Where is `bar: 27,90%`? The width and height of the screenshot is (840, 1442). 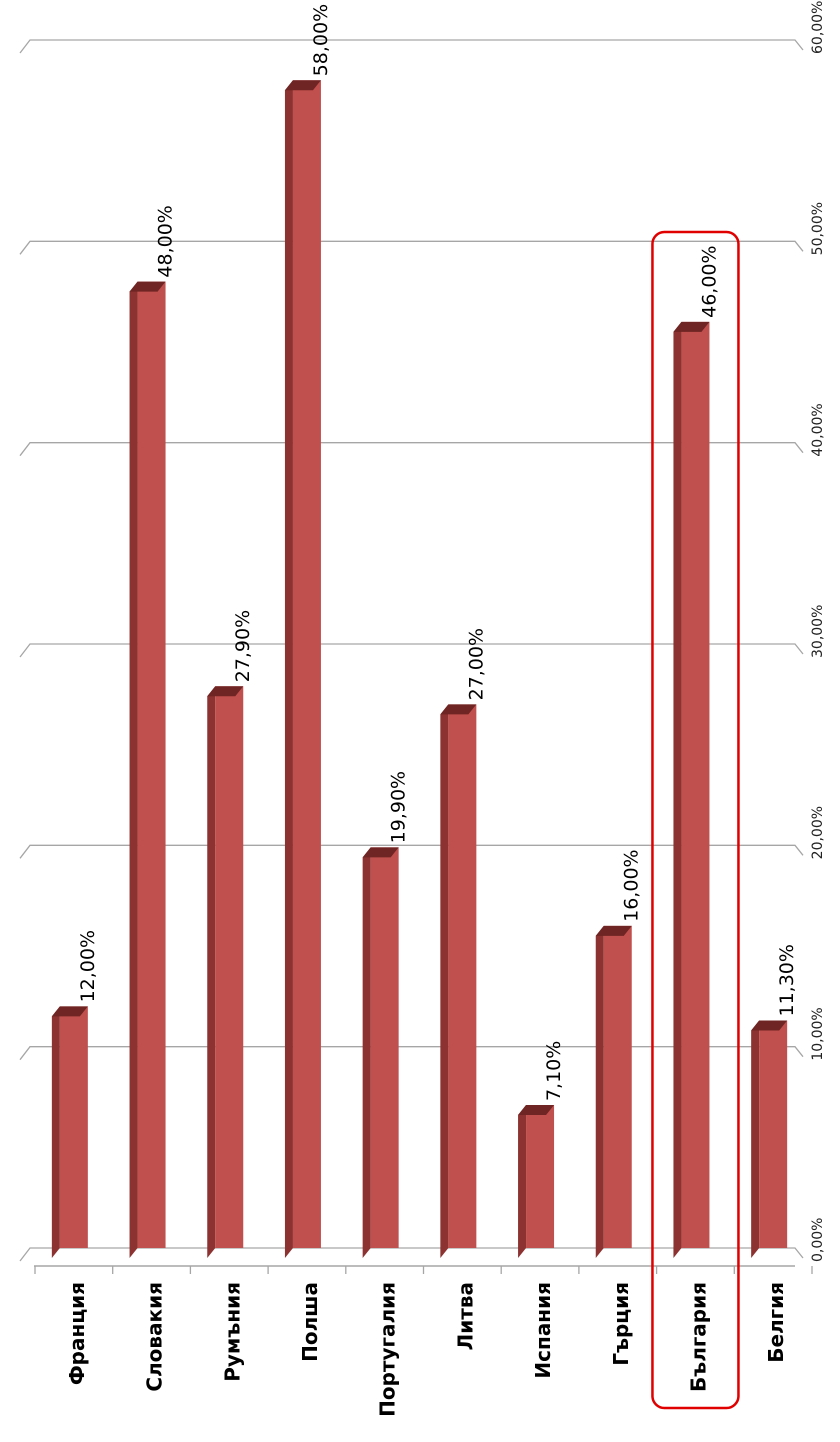 bar: 27,90% is located at coordinates (230, 934).